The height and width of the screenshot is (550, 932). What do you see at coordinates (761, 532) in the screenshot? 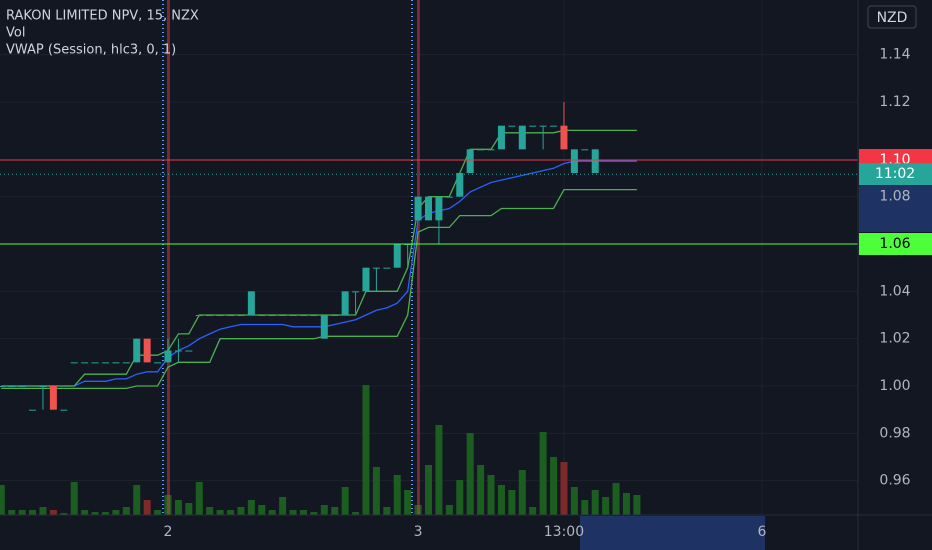
I see `x-tick-label: 6` at bounding box center [761, 532].